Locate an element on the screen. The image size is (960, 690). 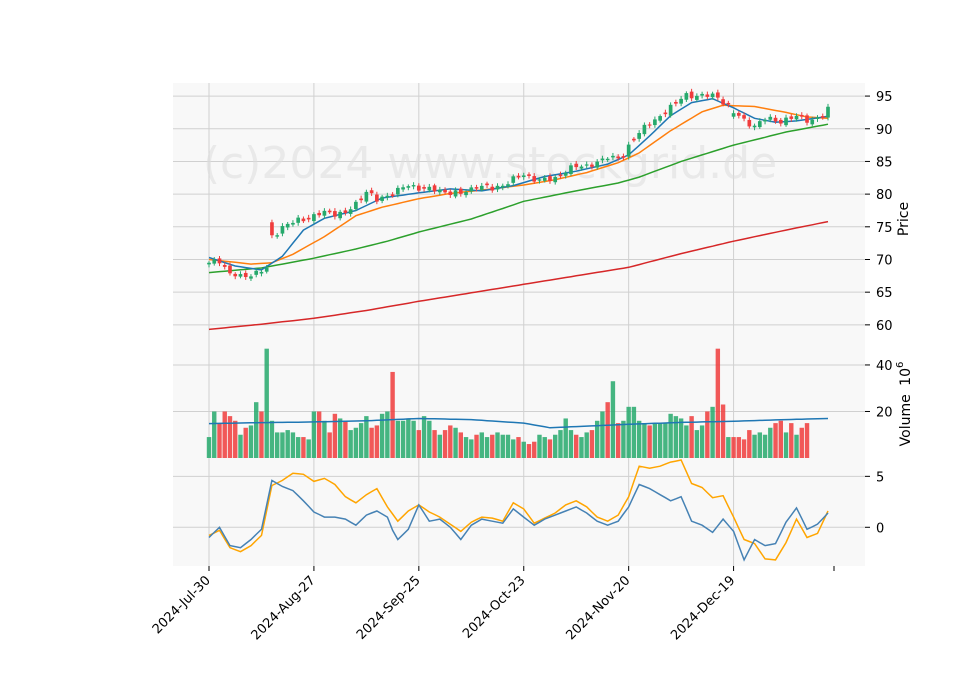
y-tick-label: 75 is located at coordinates (884, 228).